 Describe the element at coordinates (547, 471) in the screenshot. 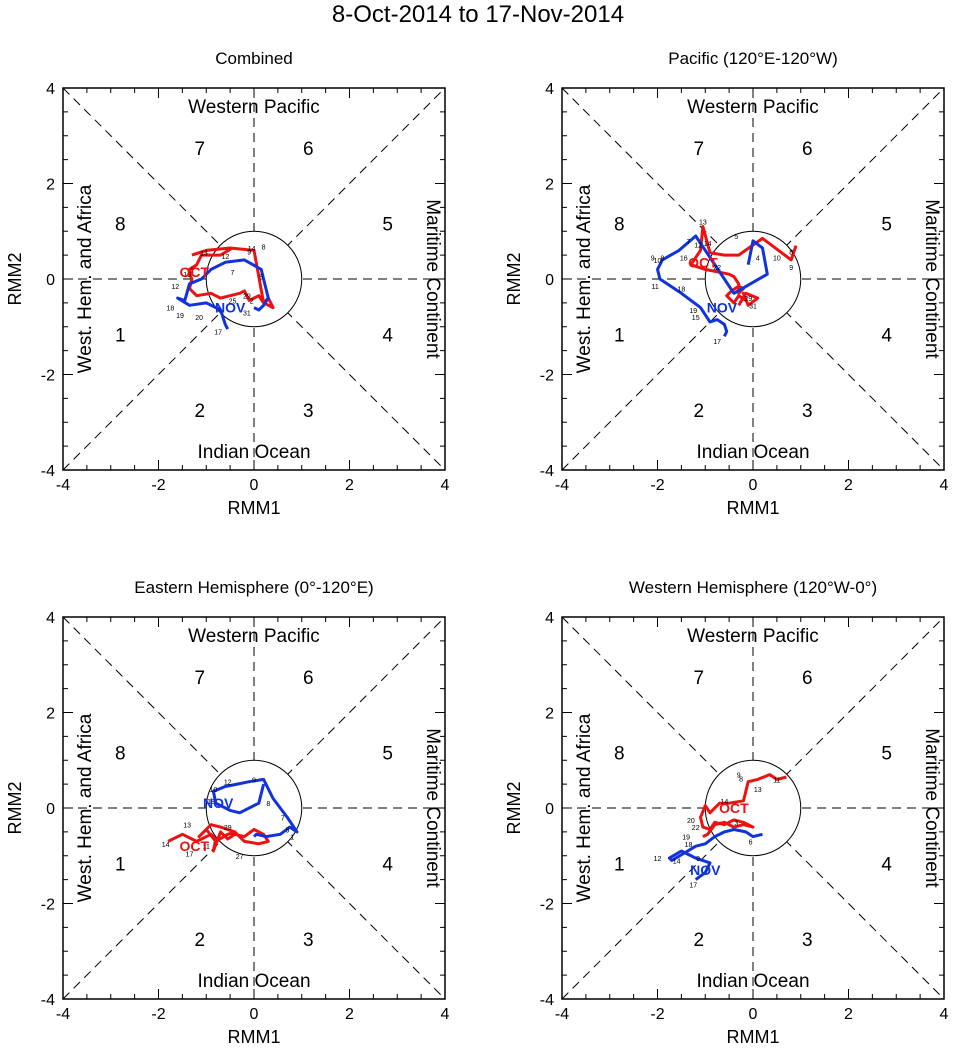

I see `y-tick-label: -4` at that location.